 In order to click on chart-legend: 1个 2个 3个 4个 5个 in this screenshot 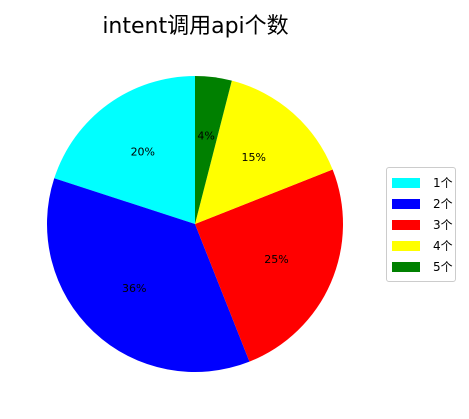, I will do `click(421, 224)`.